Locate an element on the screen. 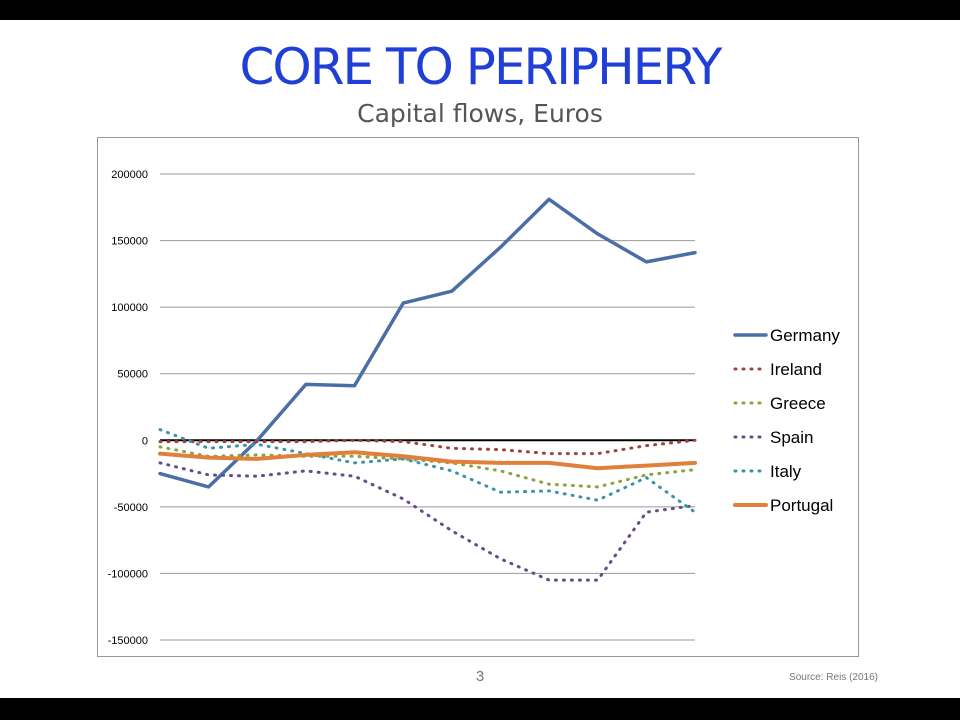  y-tick-label: 150000 is located at coordinates (129, 242).